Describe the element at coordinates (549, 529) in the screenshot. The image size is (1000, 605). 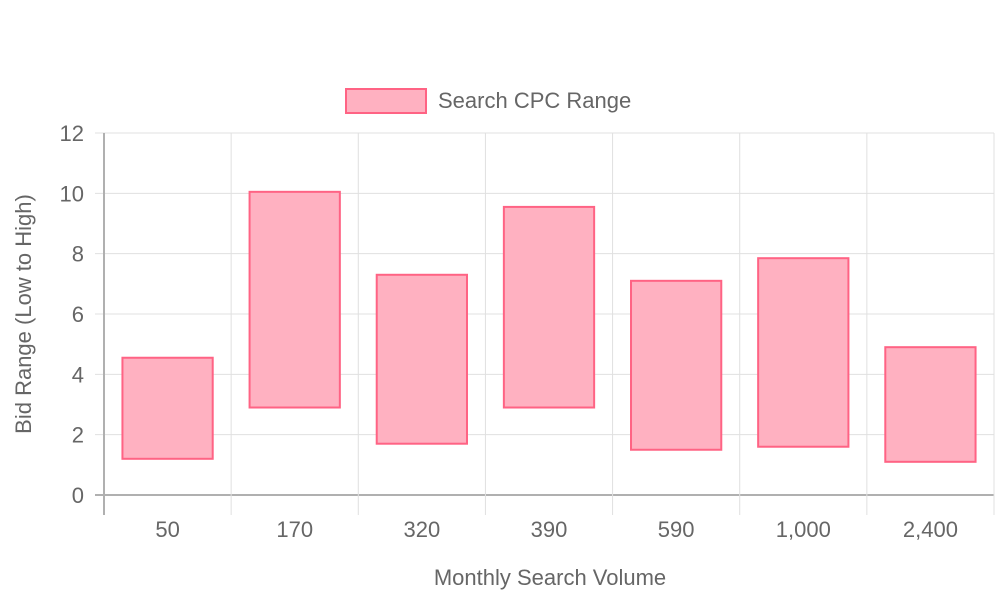
I see `x-tick-label: 390` at that location.